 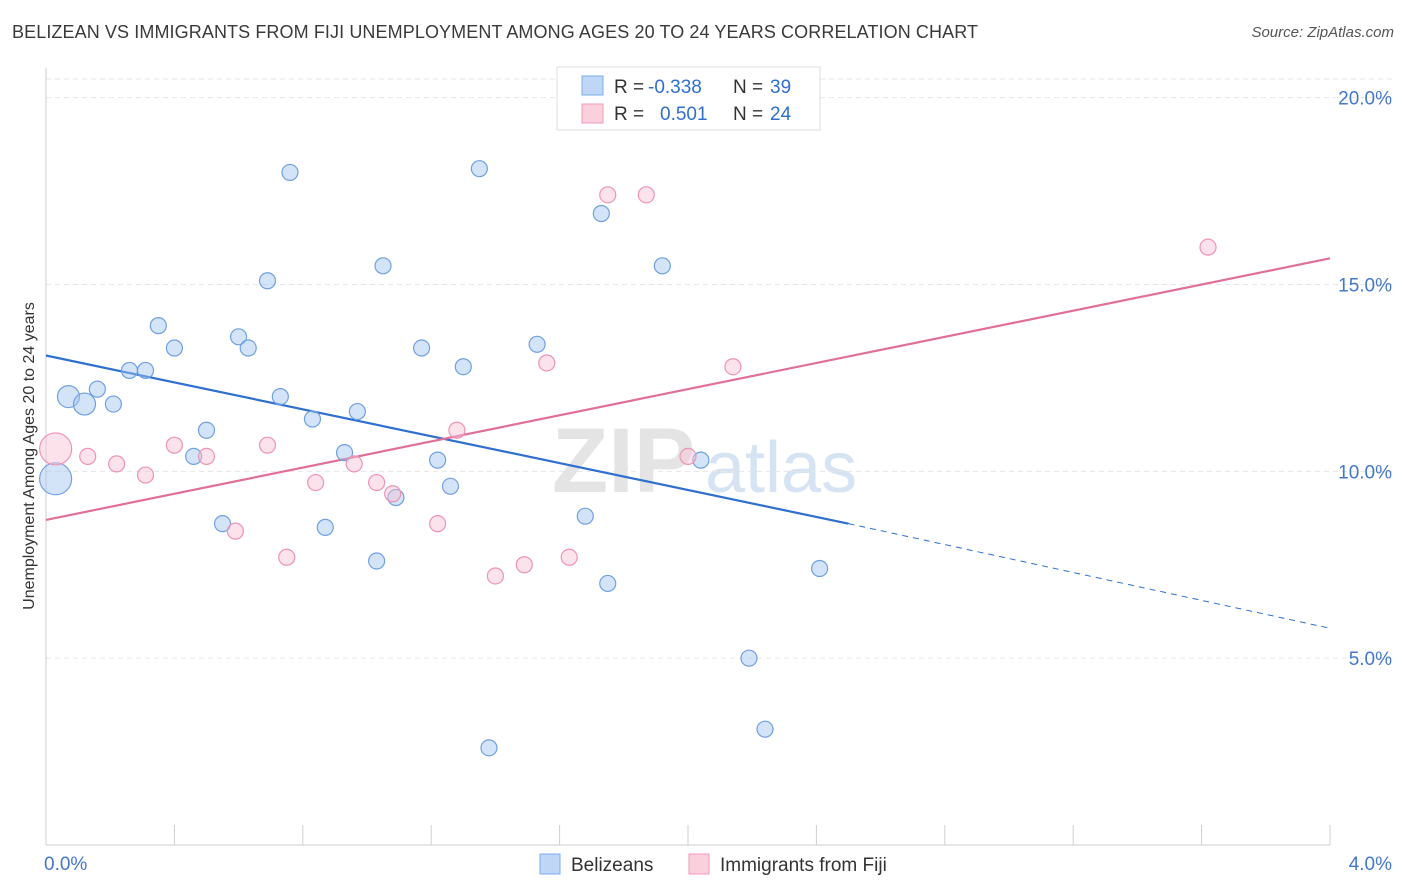 I want to click on legend-n-value-2: 24, so click(x=781, y=114).